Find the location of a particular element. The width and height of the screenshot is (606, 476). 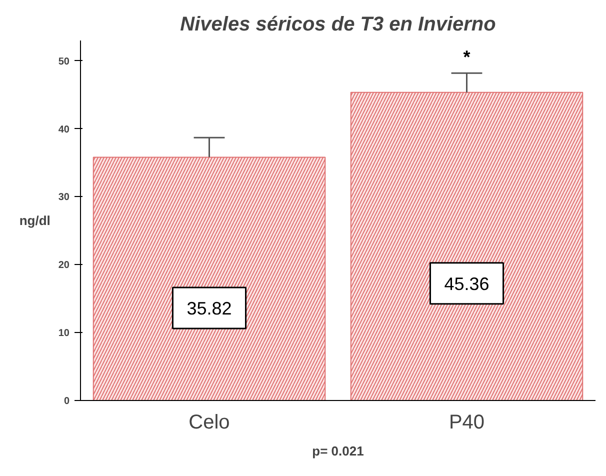

y-tick-label: 0 is located at coordinates (67, 401).